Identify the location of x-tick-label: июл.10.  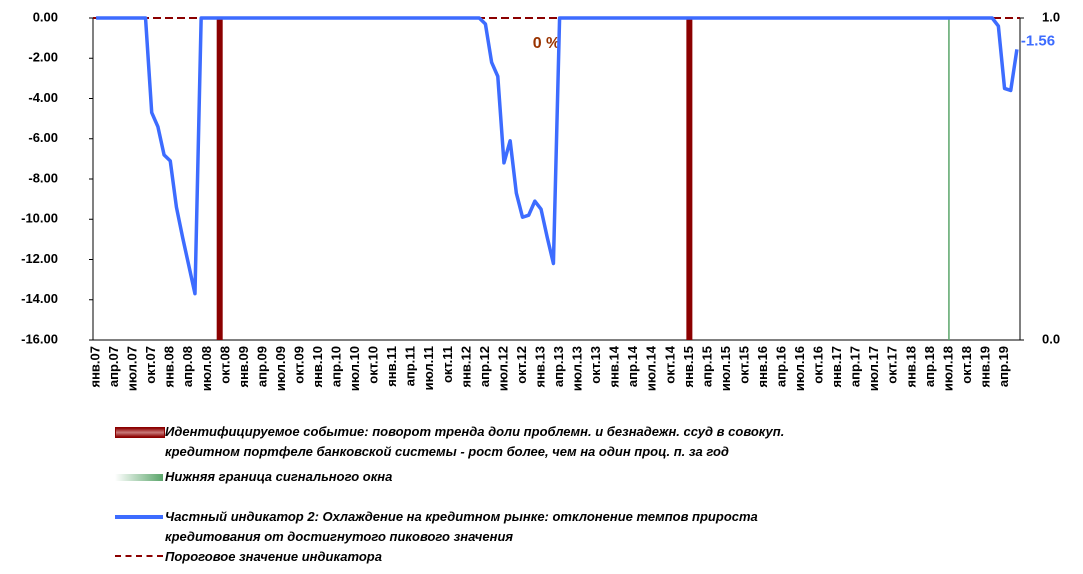
(354, 368).